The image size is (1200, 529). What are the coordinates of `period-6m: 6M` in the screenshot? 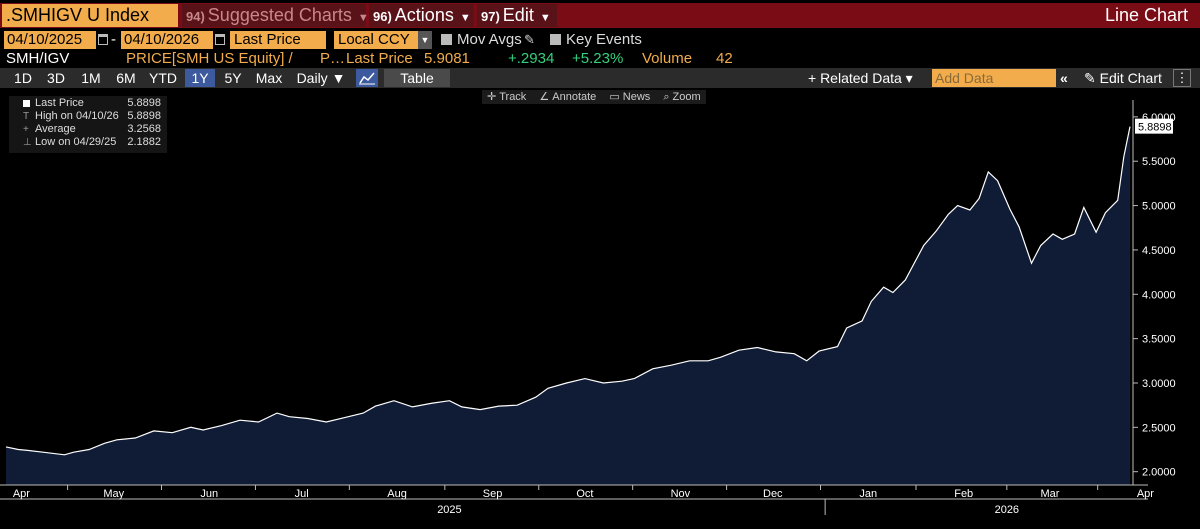 It's located at (126, 78).